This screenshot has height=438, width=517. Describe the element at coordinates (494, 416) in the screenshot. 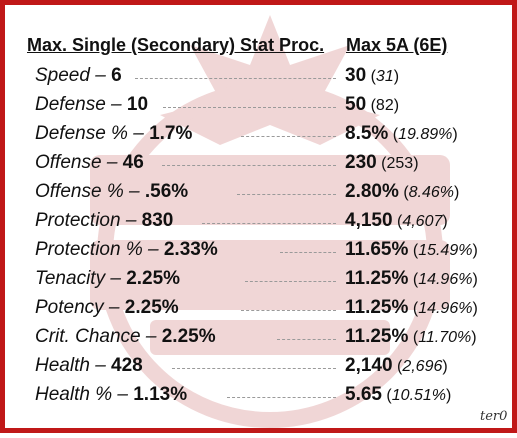

I see `author-signature: ter0` at that location.